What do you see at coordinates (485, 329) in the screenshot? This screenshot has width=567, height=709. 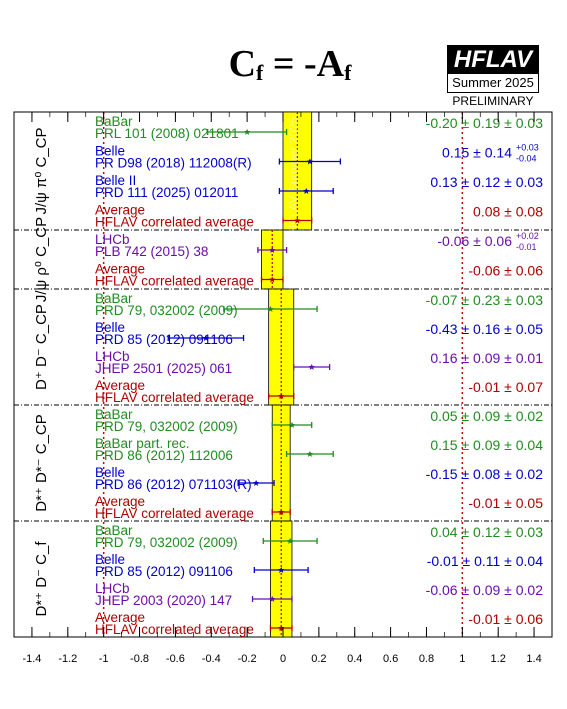 I see `entry-value-text: -0.43 ± 0.16 ± 0.05` at bounding box center [485, 329].